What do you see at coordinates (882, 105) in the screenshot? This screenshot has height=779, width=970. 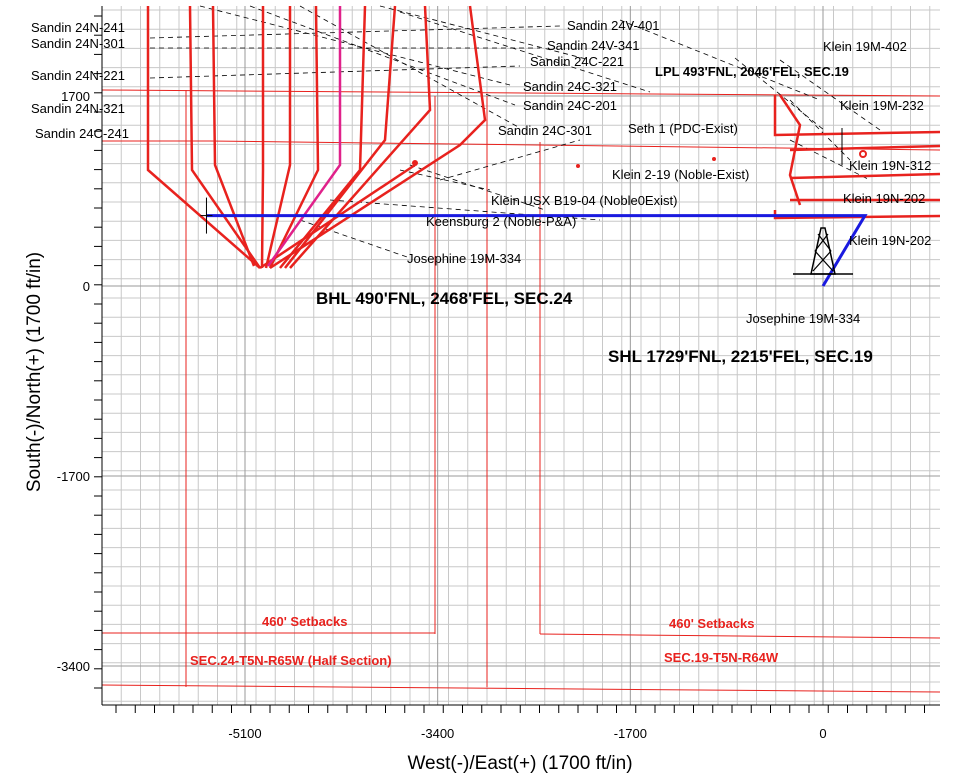 I see `offset-well-label: Klein 19M-232` at bounding box center [882, 105].